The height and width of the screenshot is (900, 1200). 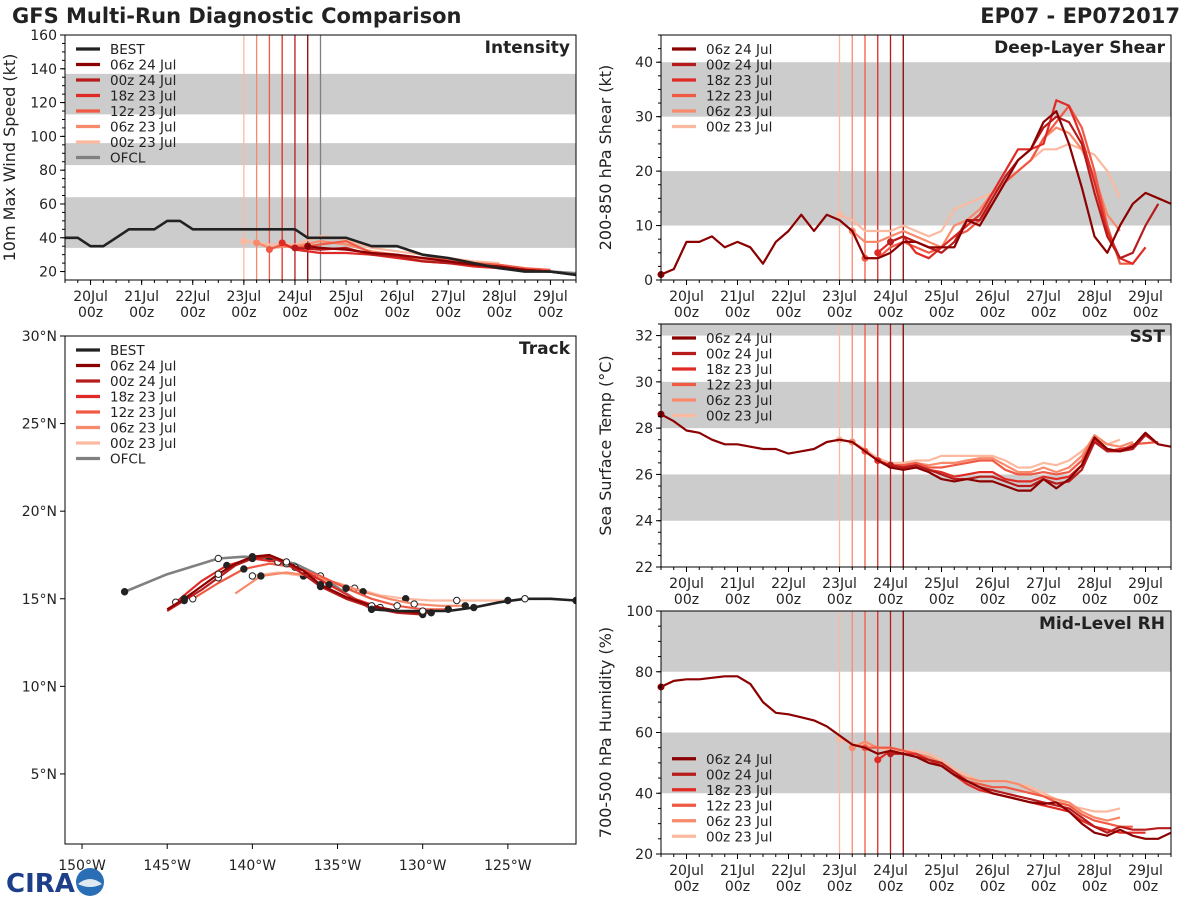 I want to click on y-tick-label: 30, so click(x=644, y=383).